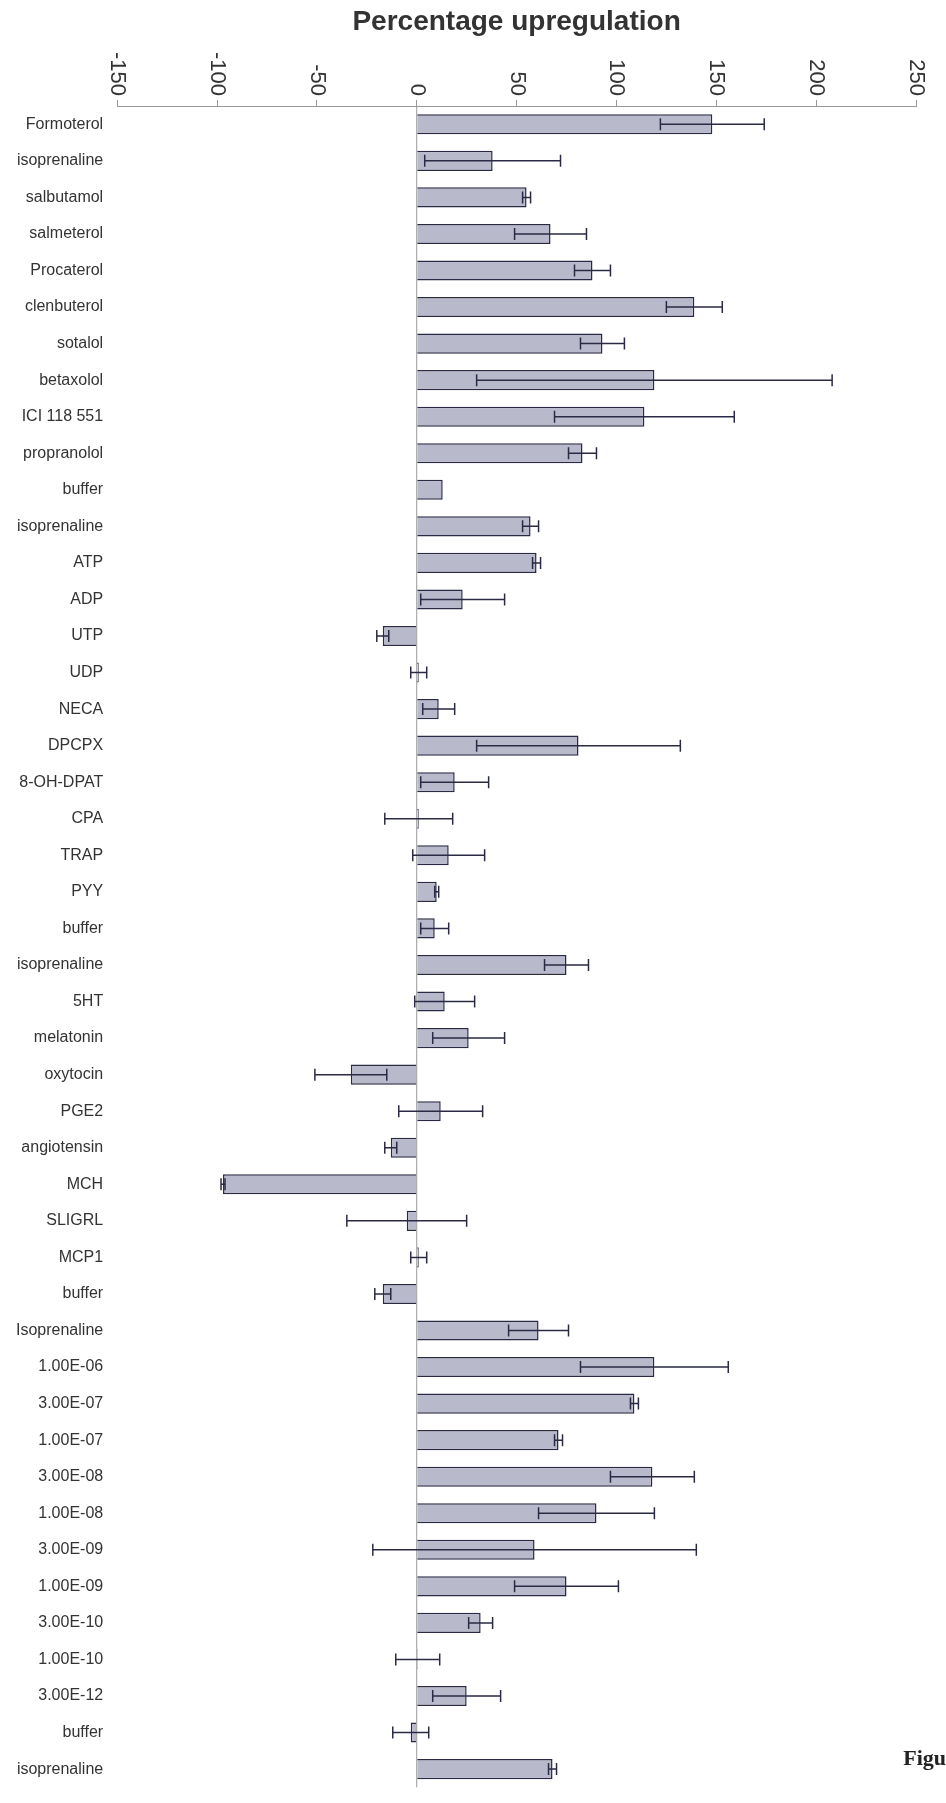 The image size is (946, 1803). Describe the element at coordinates (80, 342) in the screenshot. I see `y-tick-label: sotalol` at that location.